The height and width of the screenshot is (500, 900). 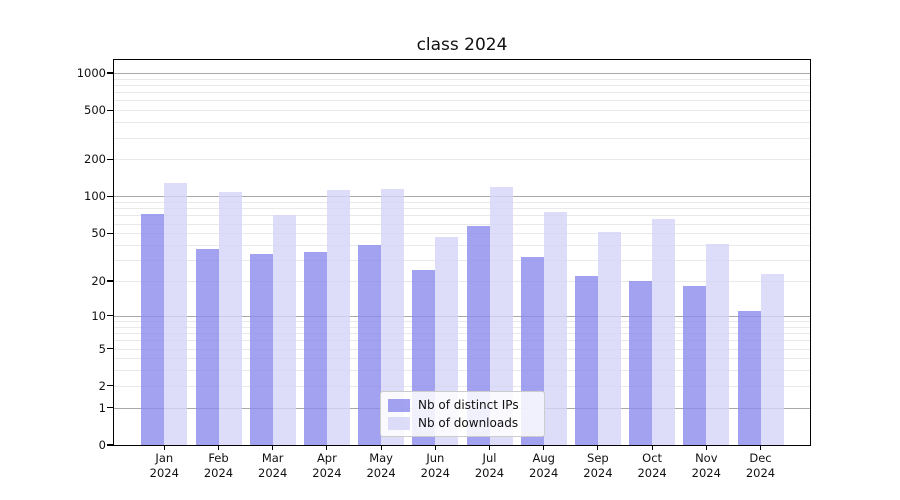 What do you see at coordinates (706, 465) in the screenshot?
I see `x-tick-label: Nov 2024` at bounding box center [706, 465].